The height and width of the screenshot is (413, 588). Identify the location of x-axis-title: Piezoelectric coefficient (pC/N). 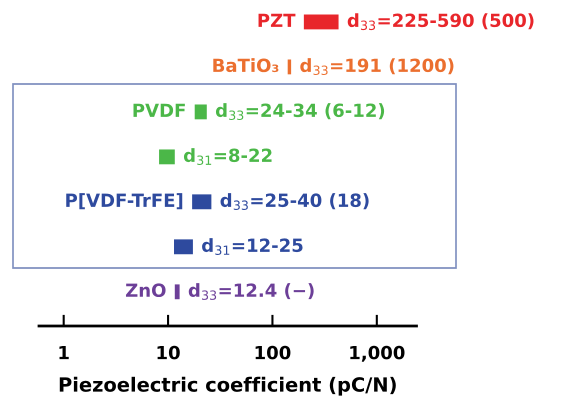
(228, 386).